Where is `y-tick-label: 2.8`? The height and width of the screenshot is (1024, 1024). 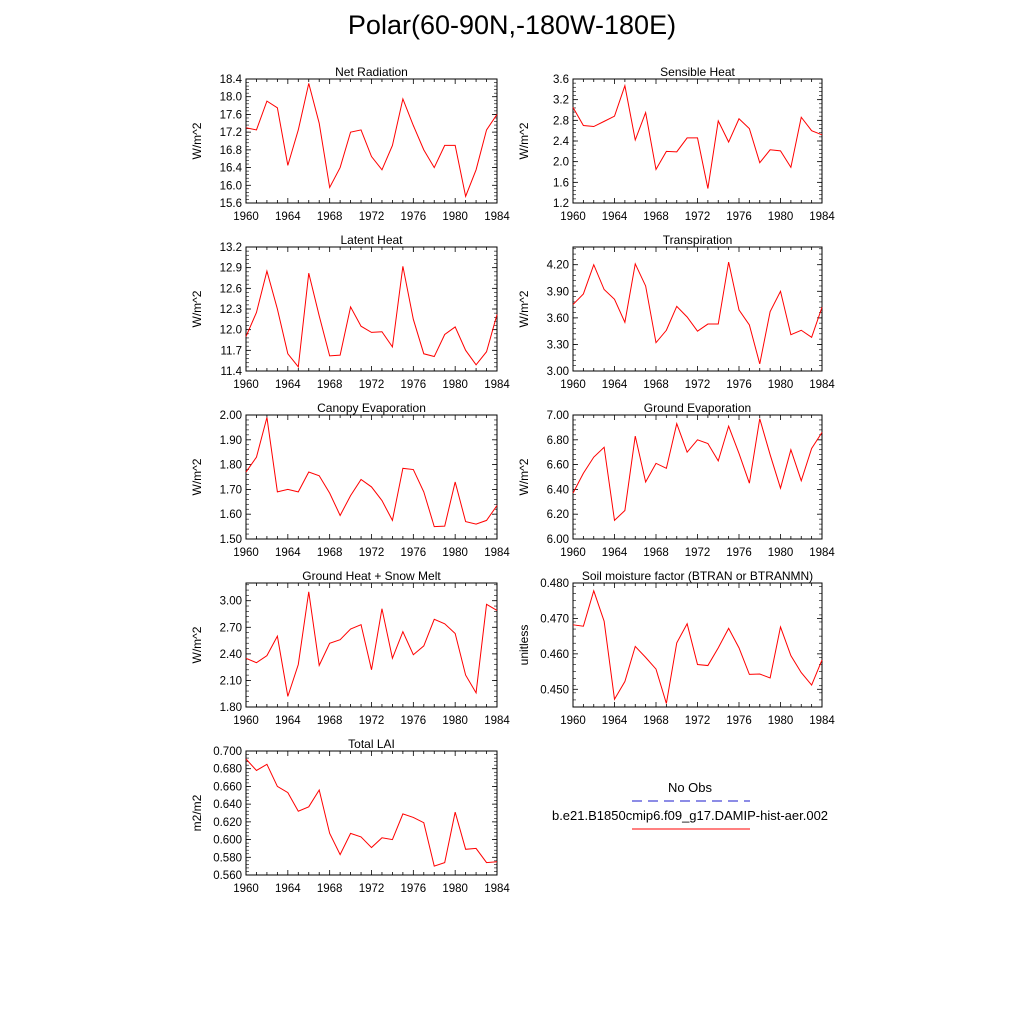
y-tick-label: 2.8 is located at coordinates (561, 121).